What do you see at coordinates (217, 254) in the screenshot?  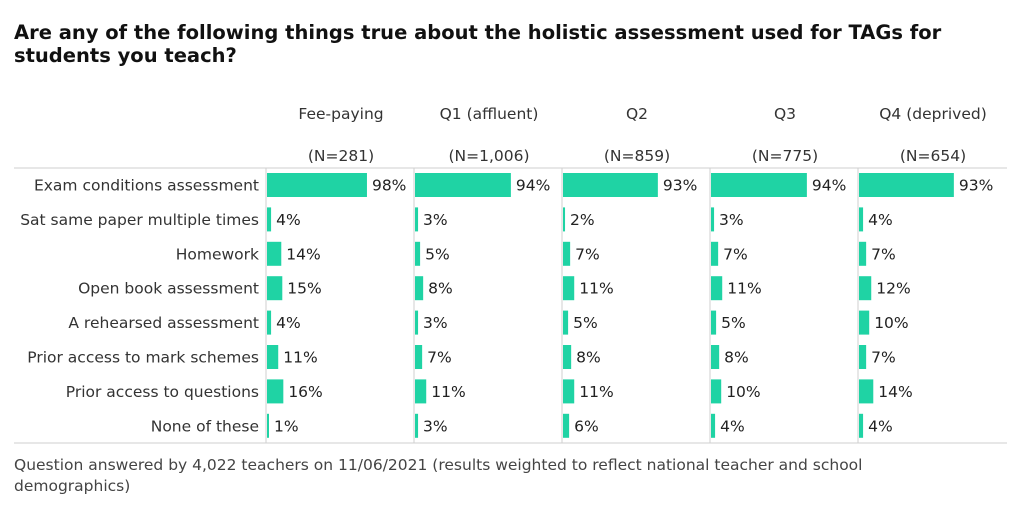 I see `row-label: Homework` at bounding box center [217, 254].